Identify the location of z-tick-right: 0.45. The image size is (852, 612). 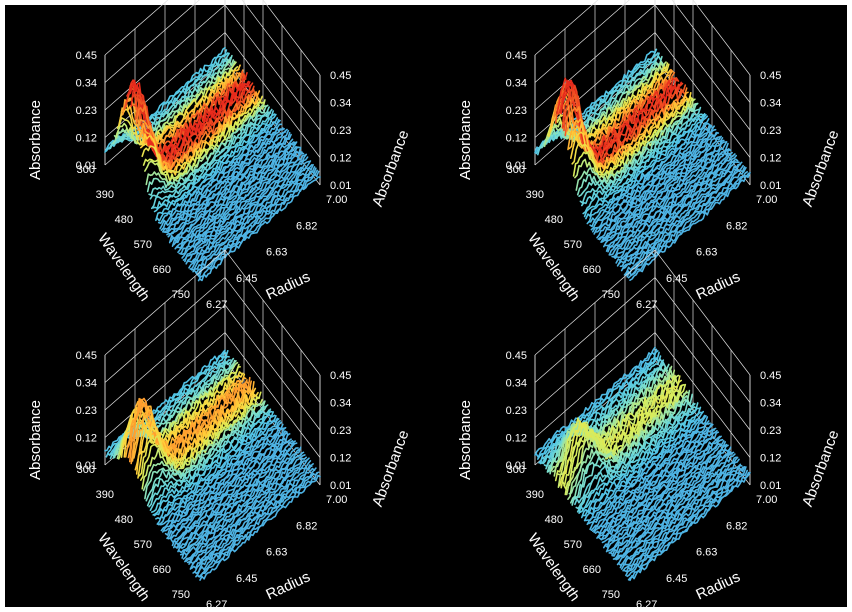
(770, 76).